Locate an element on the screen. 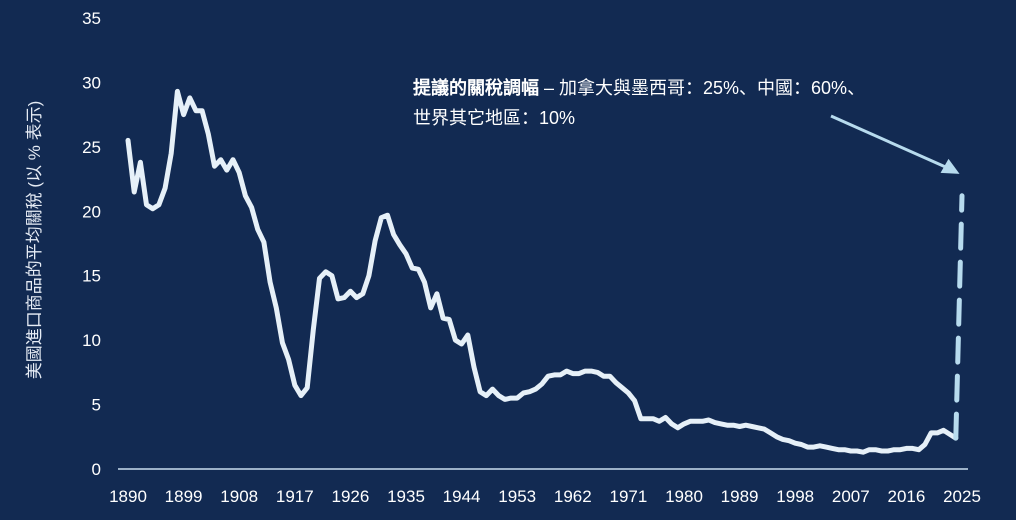 This screenshot has width=1016, height=520. x-tick-label: 2025 is located at coordinates (962, 496).